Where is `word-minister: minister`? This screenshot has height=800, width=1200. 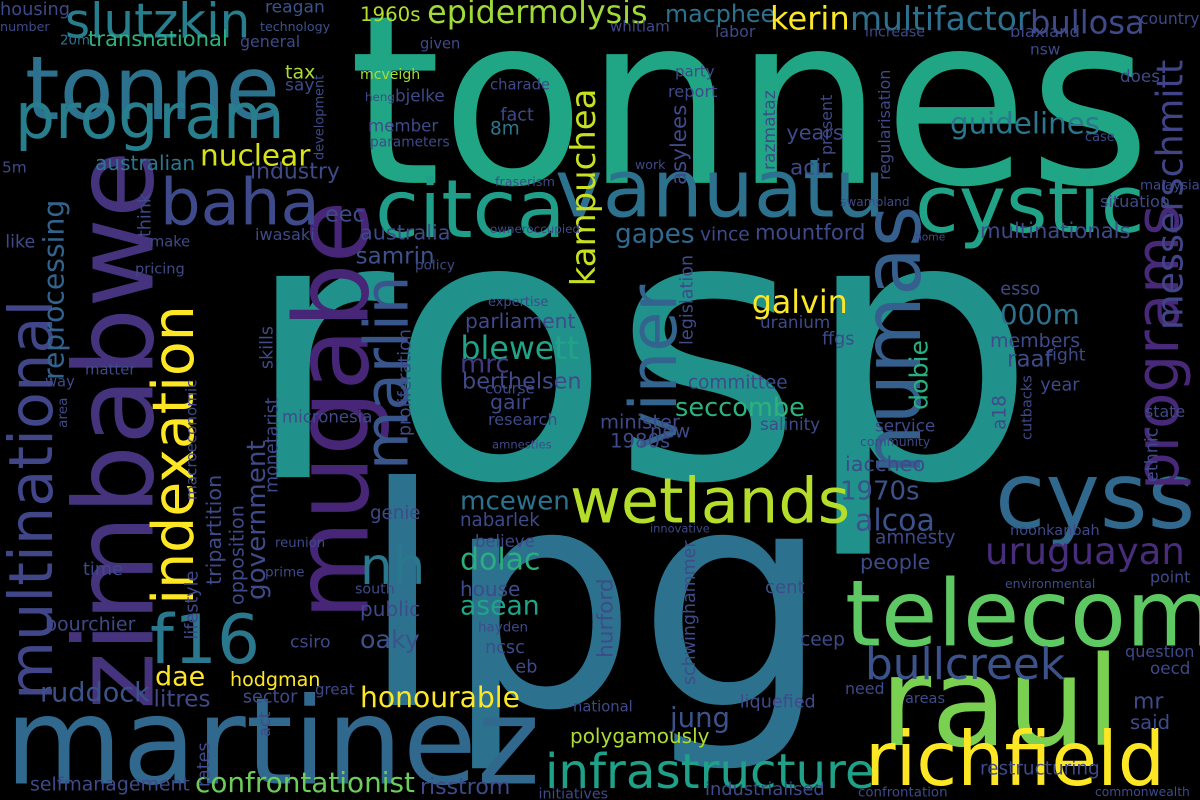
word-minister: minister is located at coordinates (640, 422).